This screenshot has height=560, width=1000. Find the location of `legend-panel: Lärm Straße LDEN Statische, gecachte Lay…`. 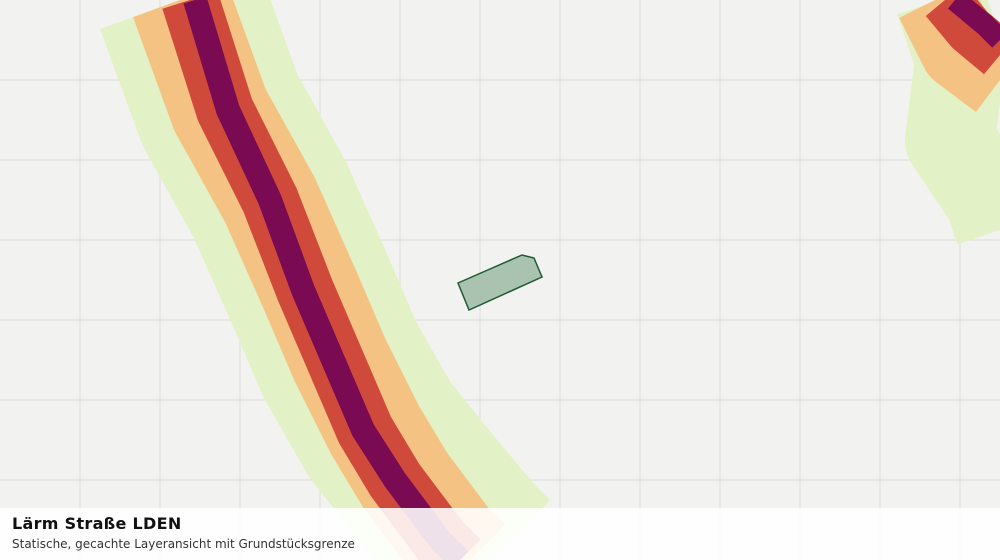

legend-panel: Lärm Straße LDEN Statische, gecachte Lay… is located at coordinates (500, 534).